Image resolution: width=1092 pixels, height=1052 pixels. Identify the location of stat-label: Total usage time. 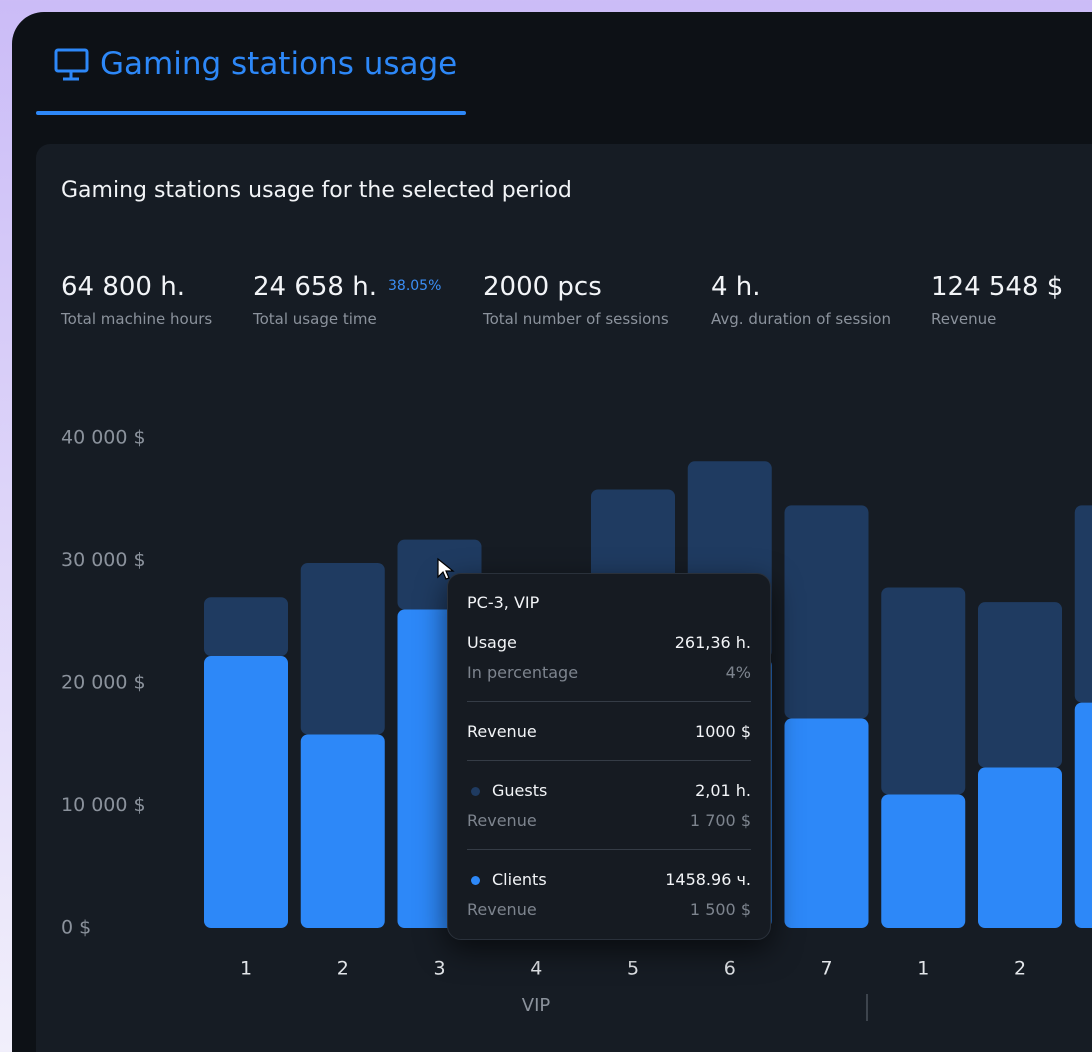
(315, 319).